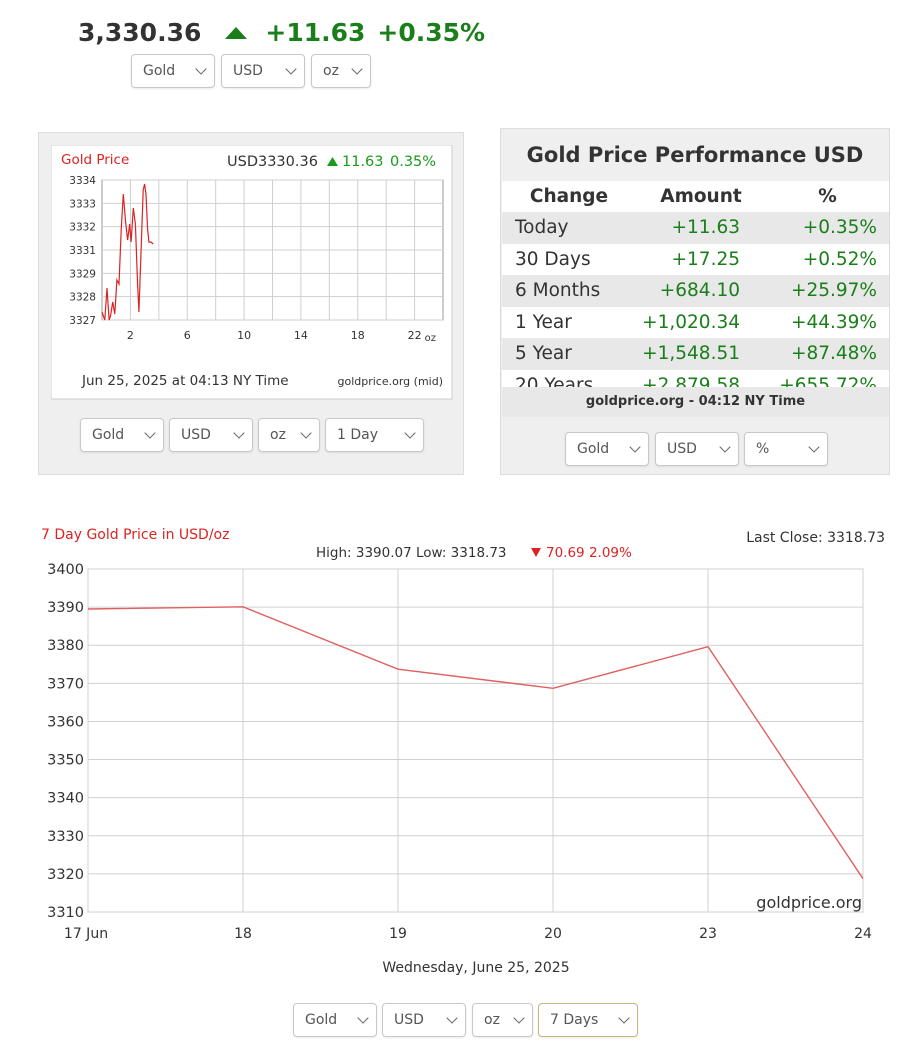 The image size is (920, 1049). Describe the element at coordinates (331, 71) in the screenshot. I see `unit-select-value: oz` at that location.